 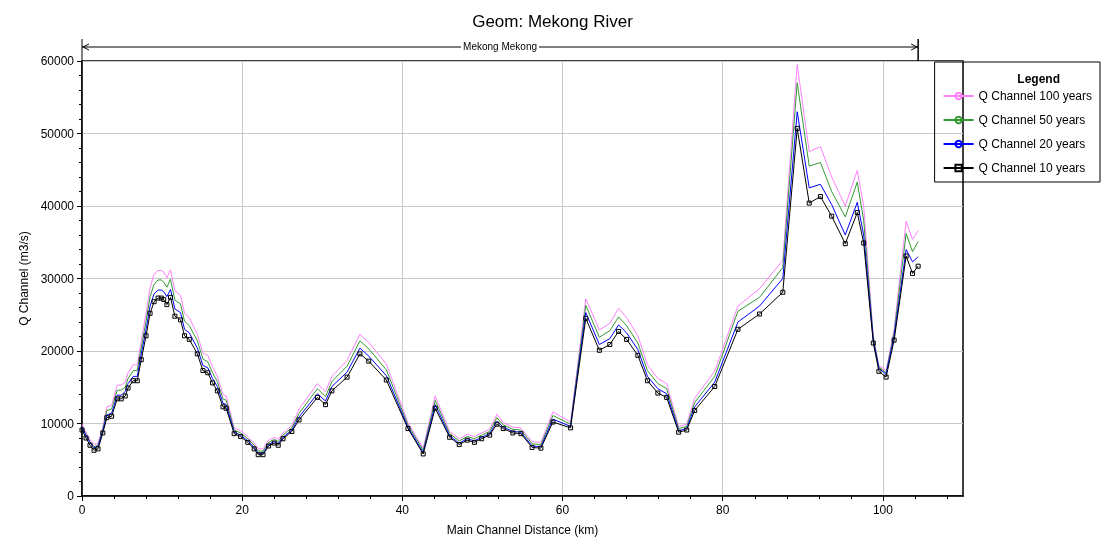 I want to click on x-tick-label: 20, so click(x=242, y=510).